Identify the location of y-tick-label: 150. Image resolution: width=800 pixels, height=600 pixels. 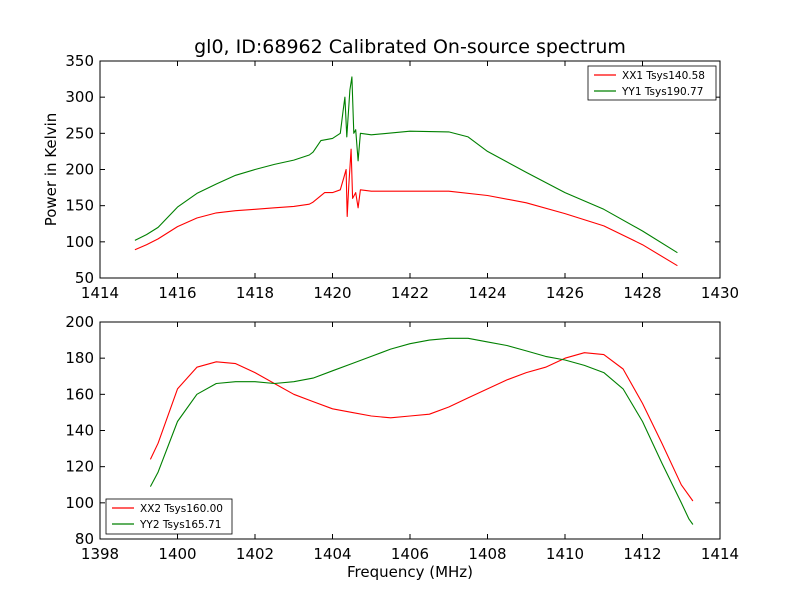
(79, 206).